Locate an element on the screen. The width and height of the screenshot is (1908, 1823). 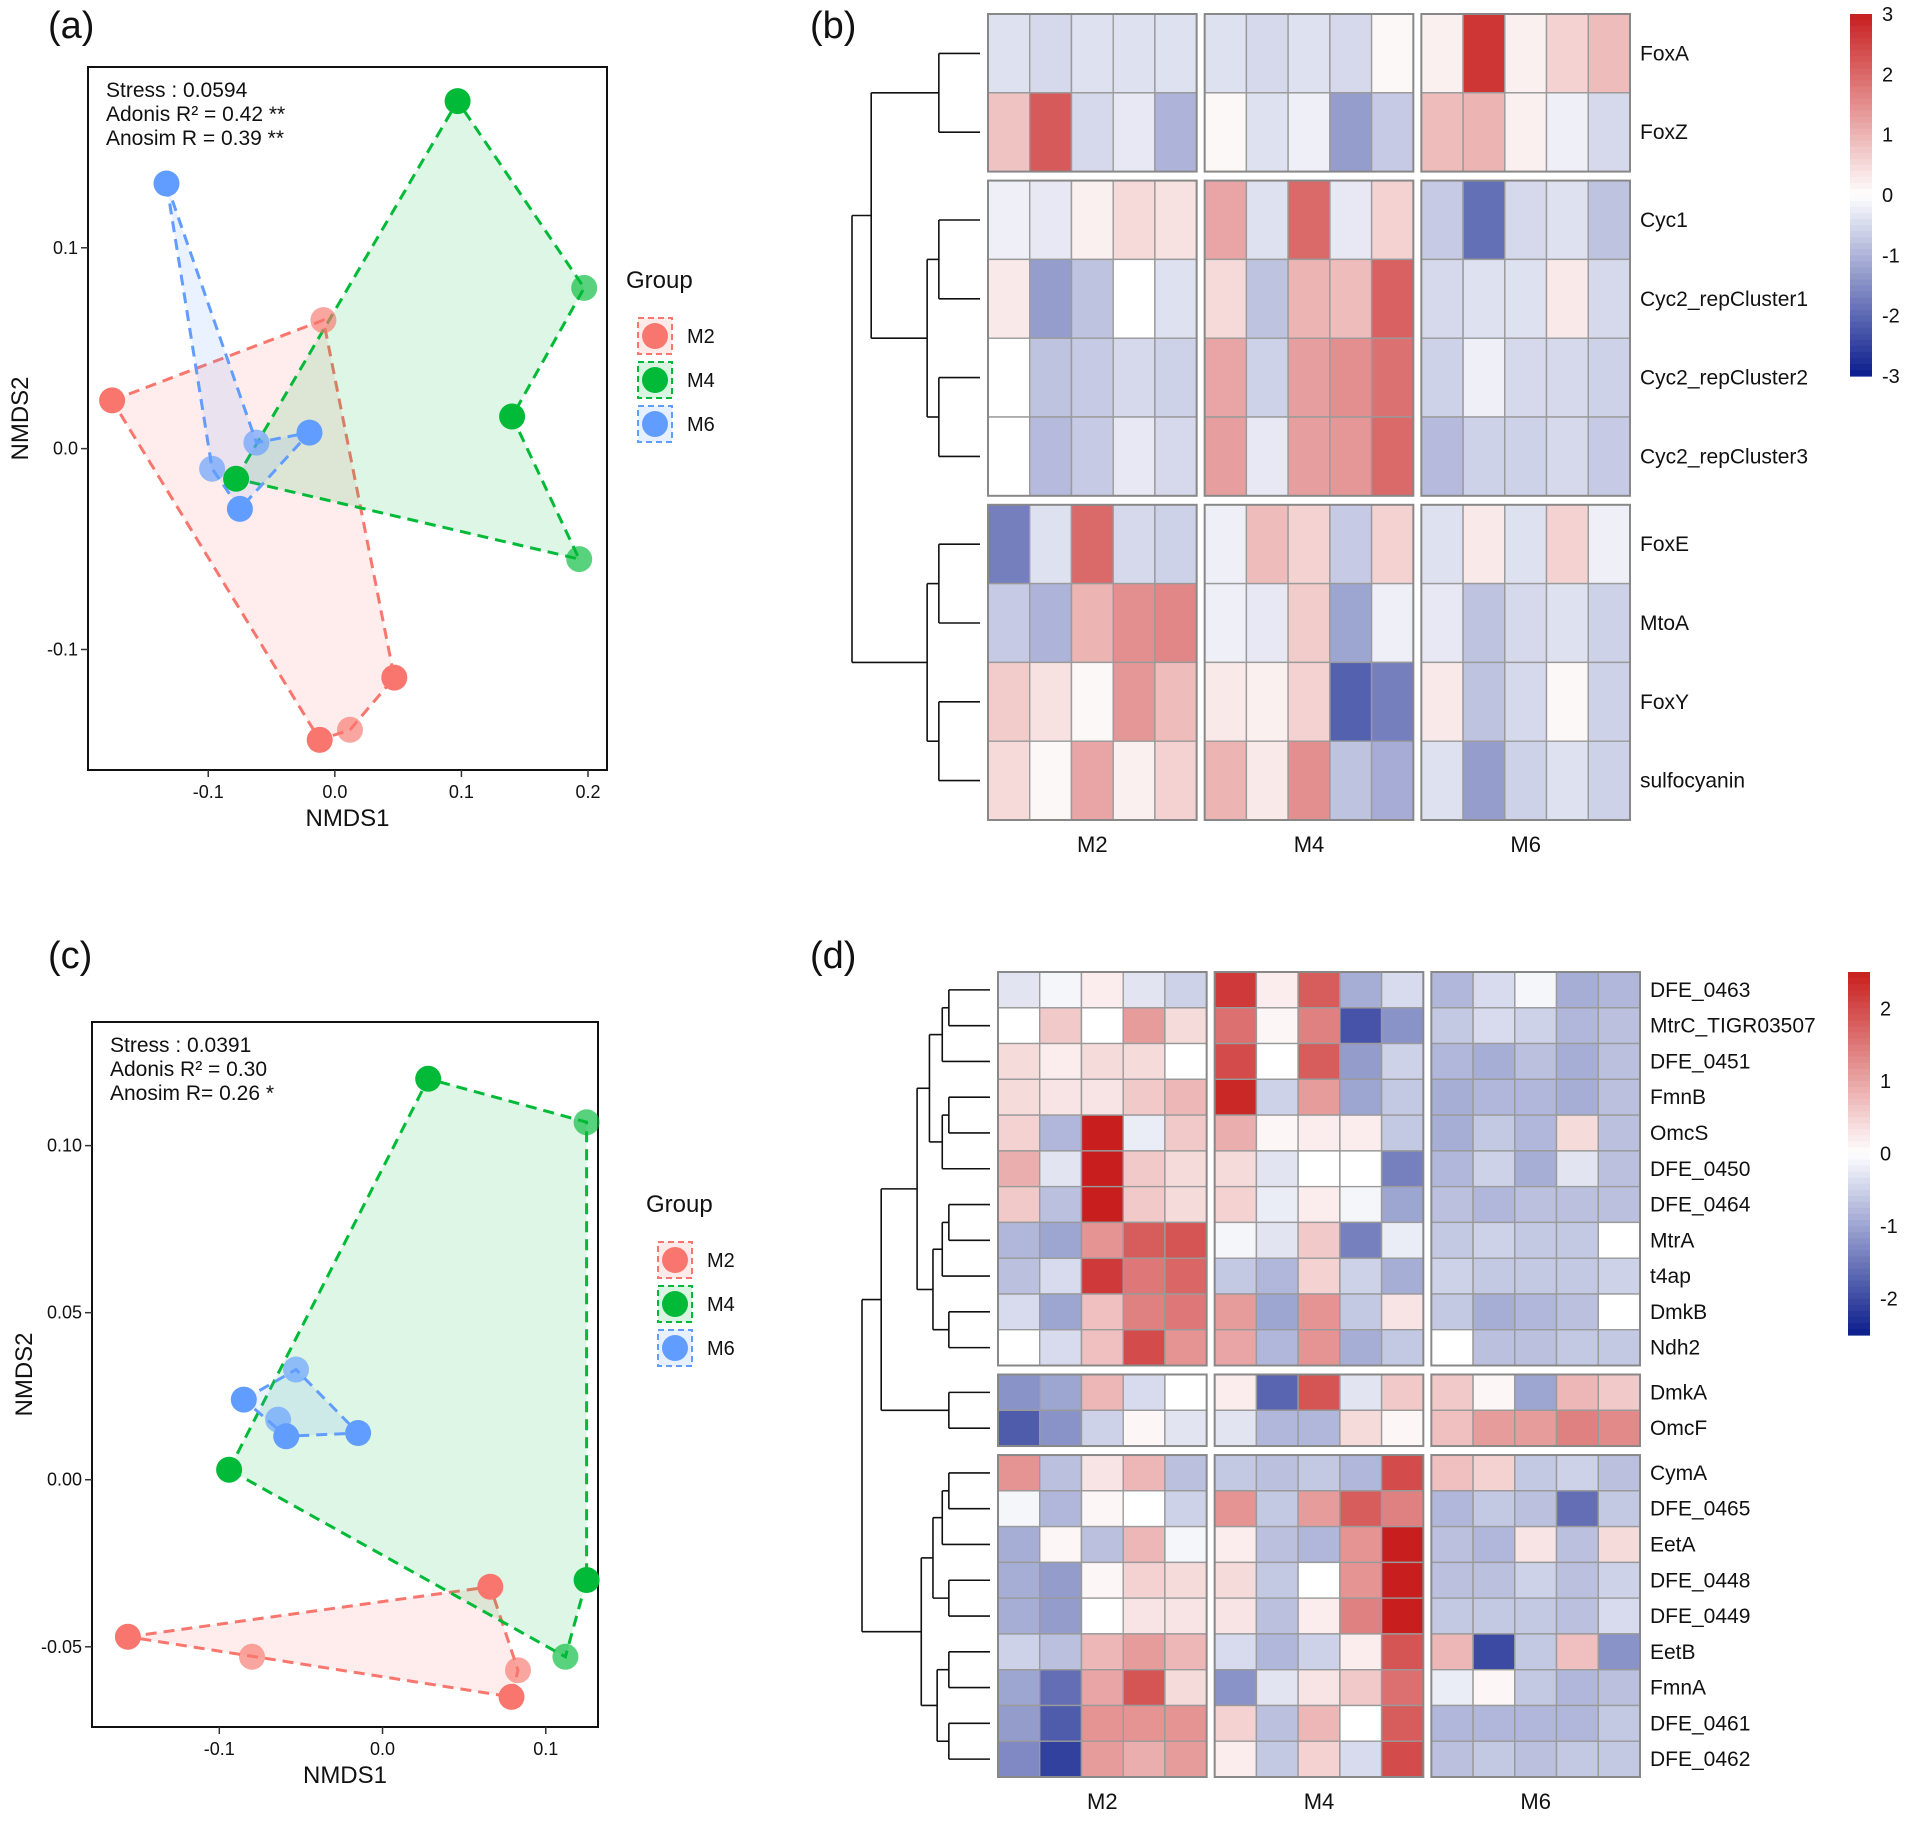
stats-line: Anosim R = 0.39 ** is located at coordinates (195, 138).